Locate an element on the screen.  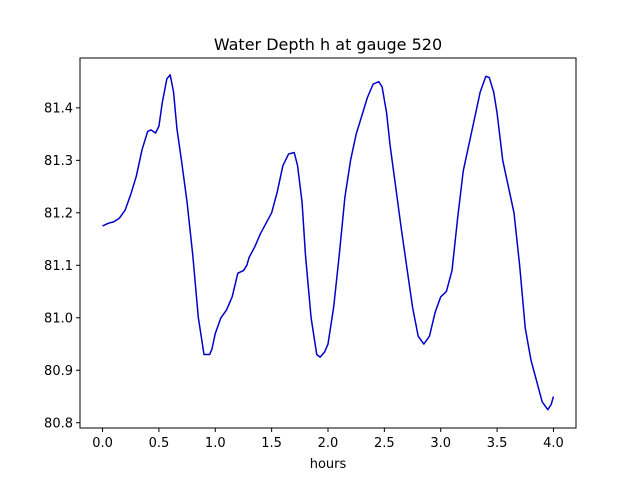
x-tick-label: 2.5 is located at coordinates (384, 443).